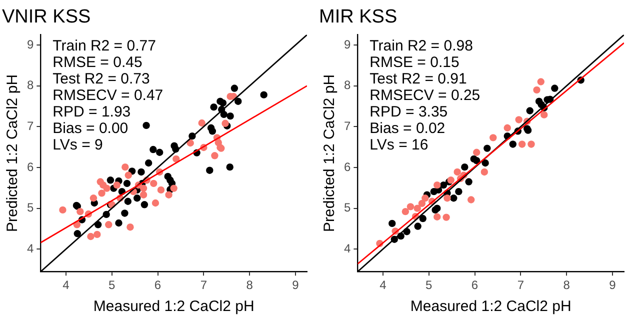  What do you see at coordinates (30, 44) in the screenshot?
I see `y-tick-label: 9` at bounding box center [30, 44].